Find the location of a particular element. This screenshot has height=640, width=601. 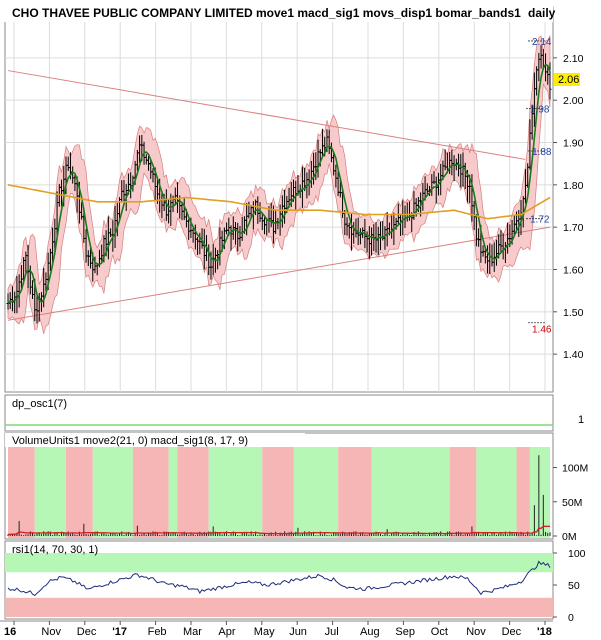

last-price-label: 2.06 is located at coordinates (568, 80).